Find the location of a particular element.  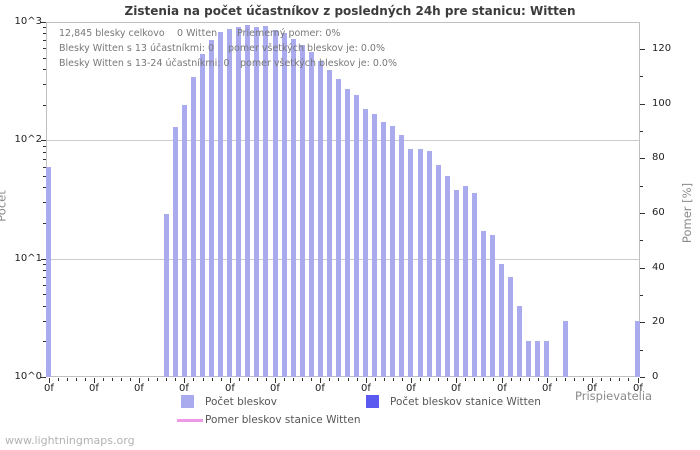

ratio-all-text-1: pomer všetkých bleskov je: 0.0% is located at coordinates (306, 48).